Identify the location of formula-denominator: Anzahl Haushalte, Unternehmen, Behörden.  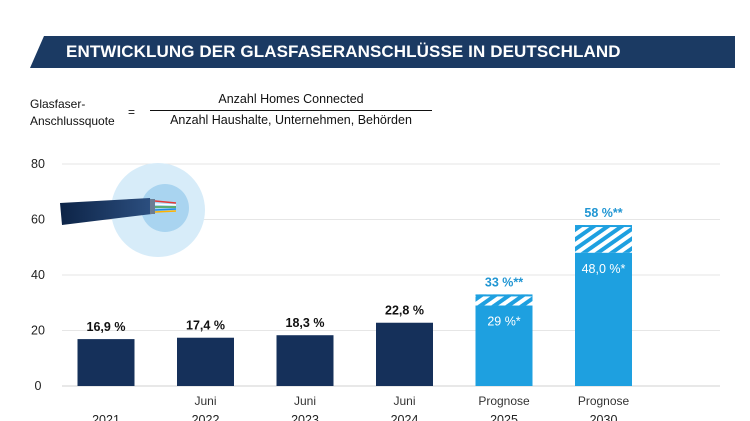
(291, 120).